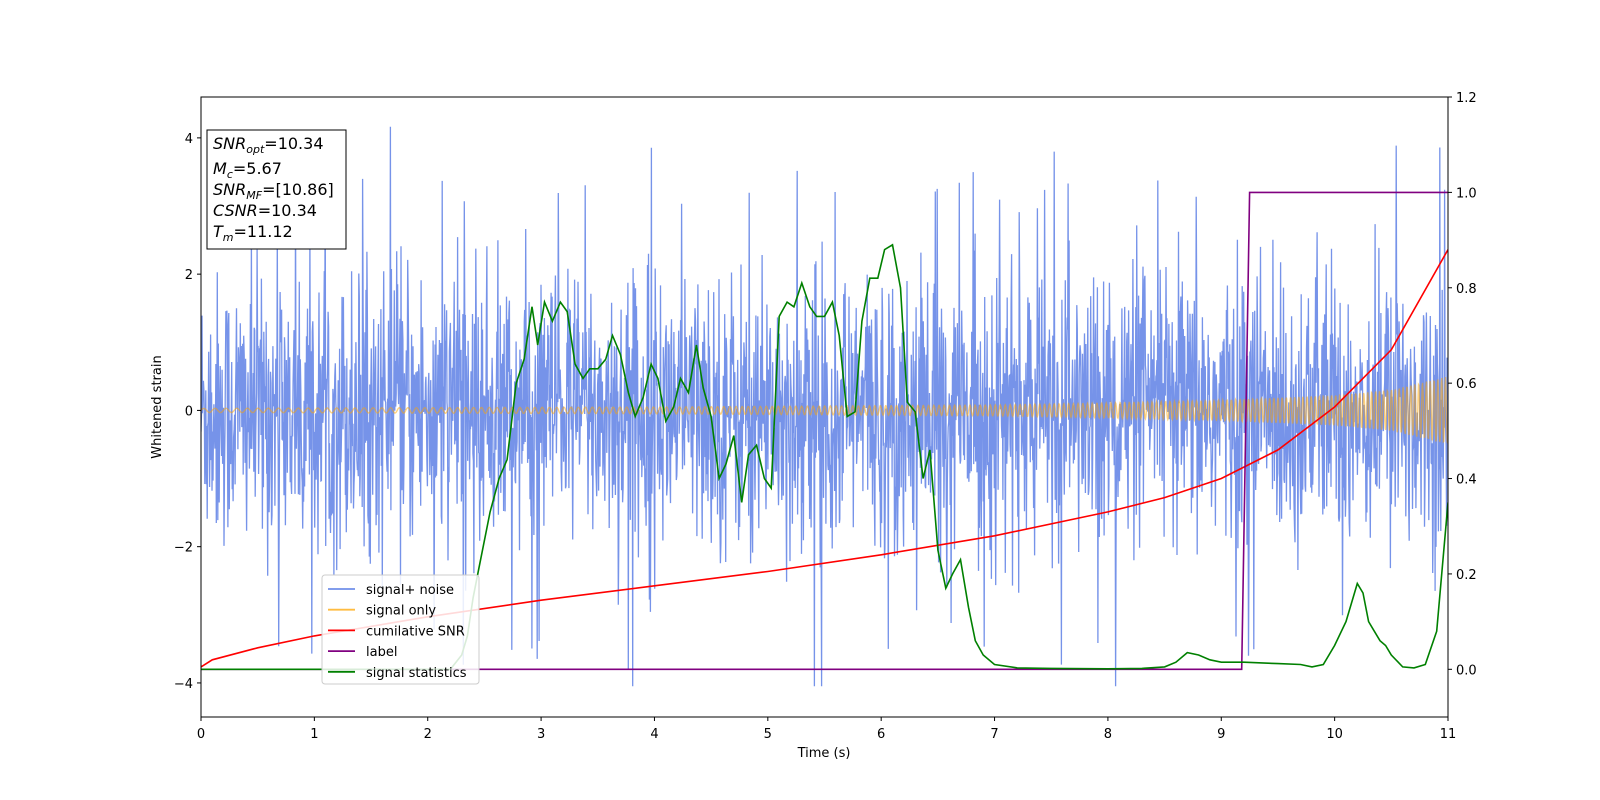 The width and height of the screenshot is (1600, 800). I want to click on y-axis-label: Whitened strain, so click(157, 406).